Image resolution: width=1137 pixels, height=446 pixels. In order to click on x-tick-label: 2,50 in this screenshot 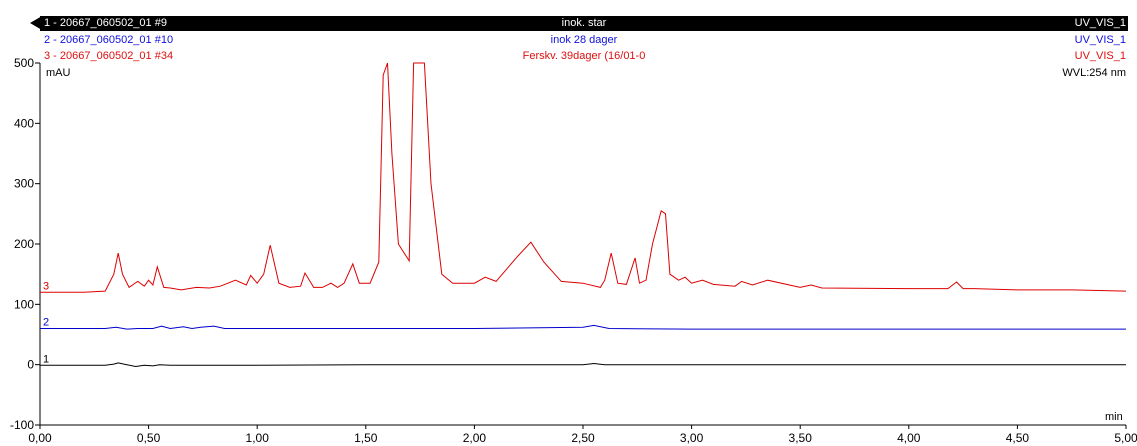, I will do `click(583, 438)`.